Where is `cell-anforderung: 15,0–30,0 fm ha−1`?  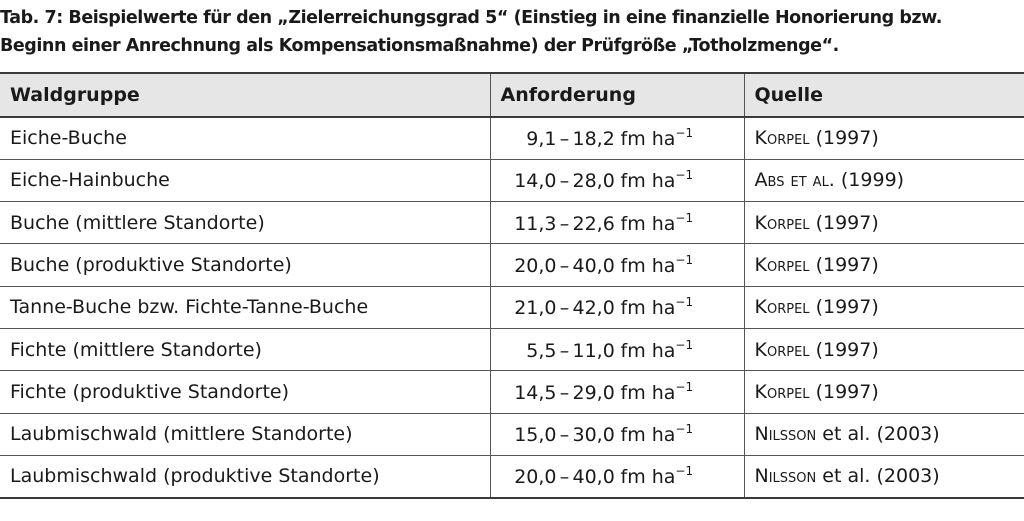 cell-anforderung: 15,0–30,0 fm ha−1 is located at coordinates (616, 434).